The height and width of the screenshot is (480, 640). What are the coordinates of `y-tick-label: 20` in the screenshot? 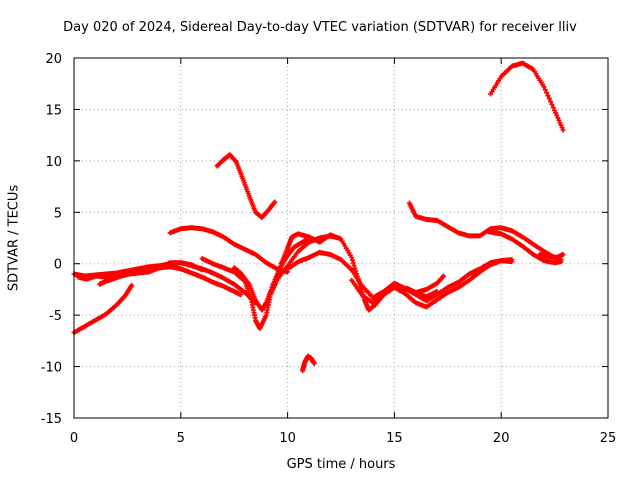 It's located at (53, 59).